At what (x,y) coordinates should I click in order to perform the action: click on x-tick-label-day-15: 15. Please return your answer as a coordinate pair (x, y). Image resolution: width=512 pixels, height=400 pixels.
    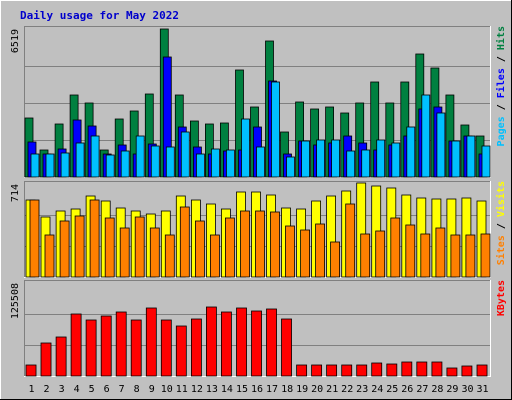
    Looking at the image, I should click on (242, 389).